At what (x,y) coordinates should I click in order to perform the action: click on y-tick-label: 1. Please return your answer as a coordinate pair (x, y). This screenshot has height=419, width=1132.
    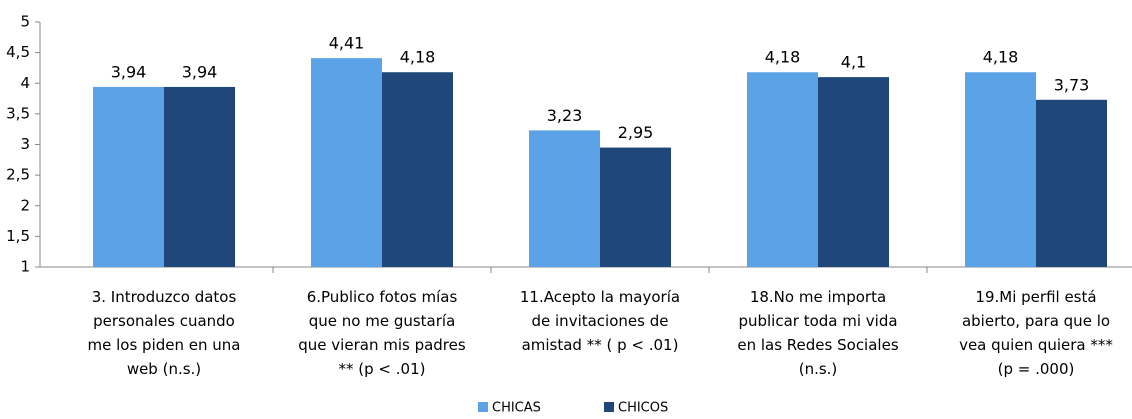
    Looking at the image, I should click on (25, 267).